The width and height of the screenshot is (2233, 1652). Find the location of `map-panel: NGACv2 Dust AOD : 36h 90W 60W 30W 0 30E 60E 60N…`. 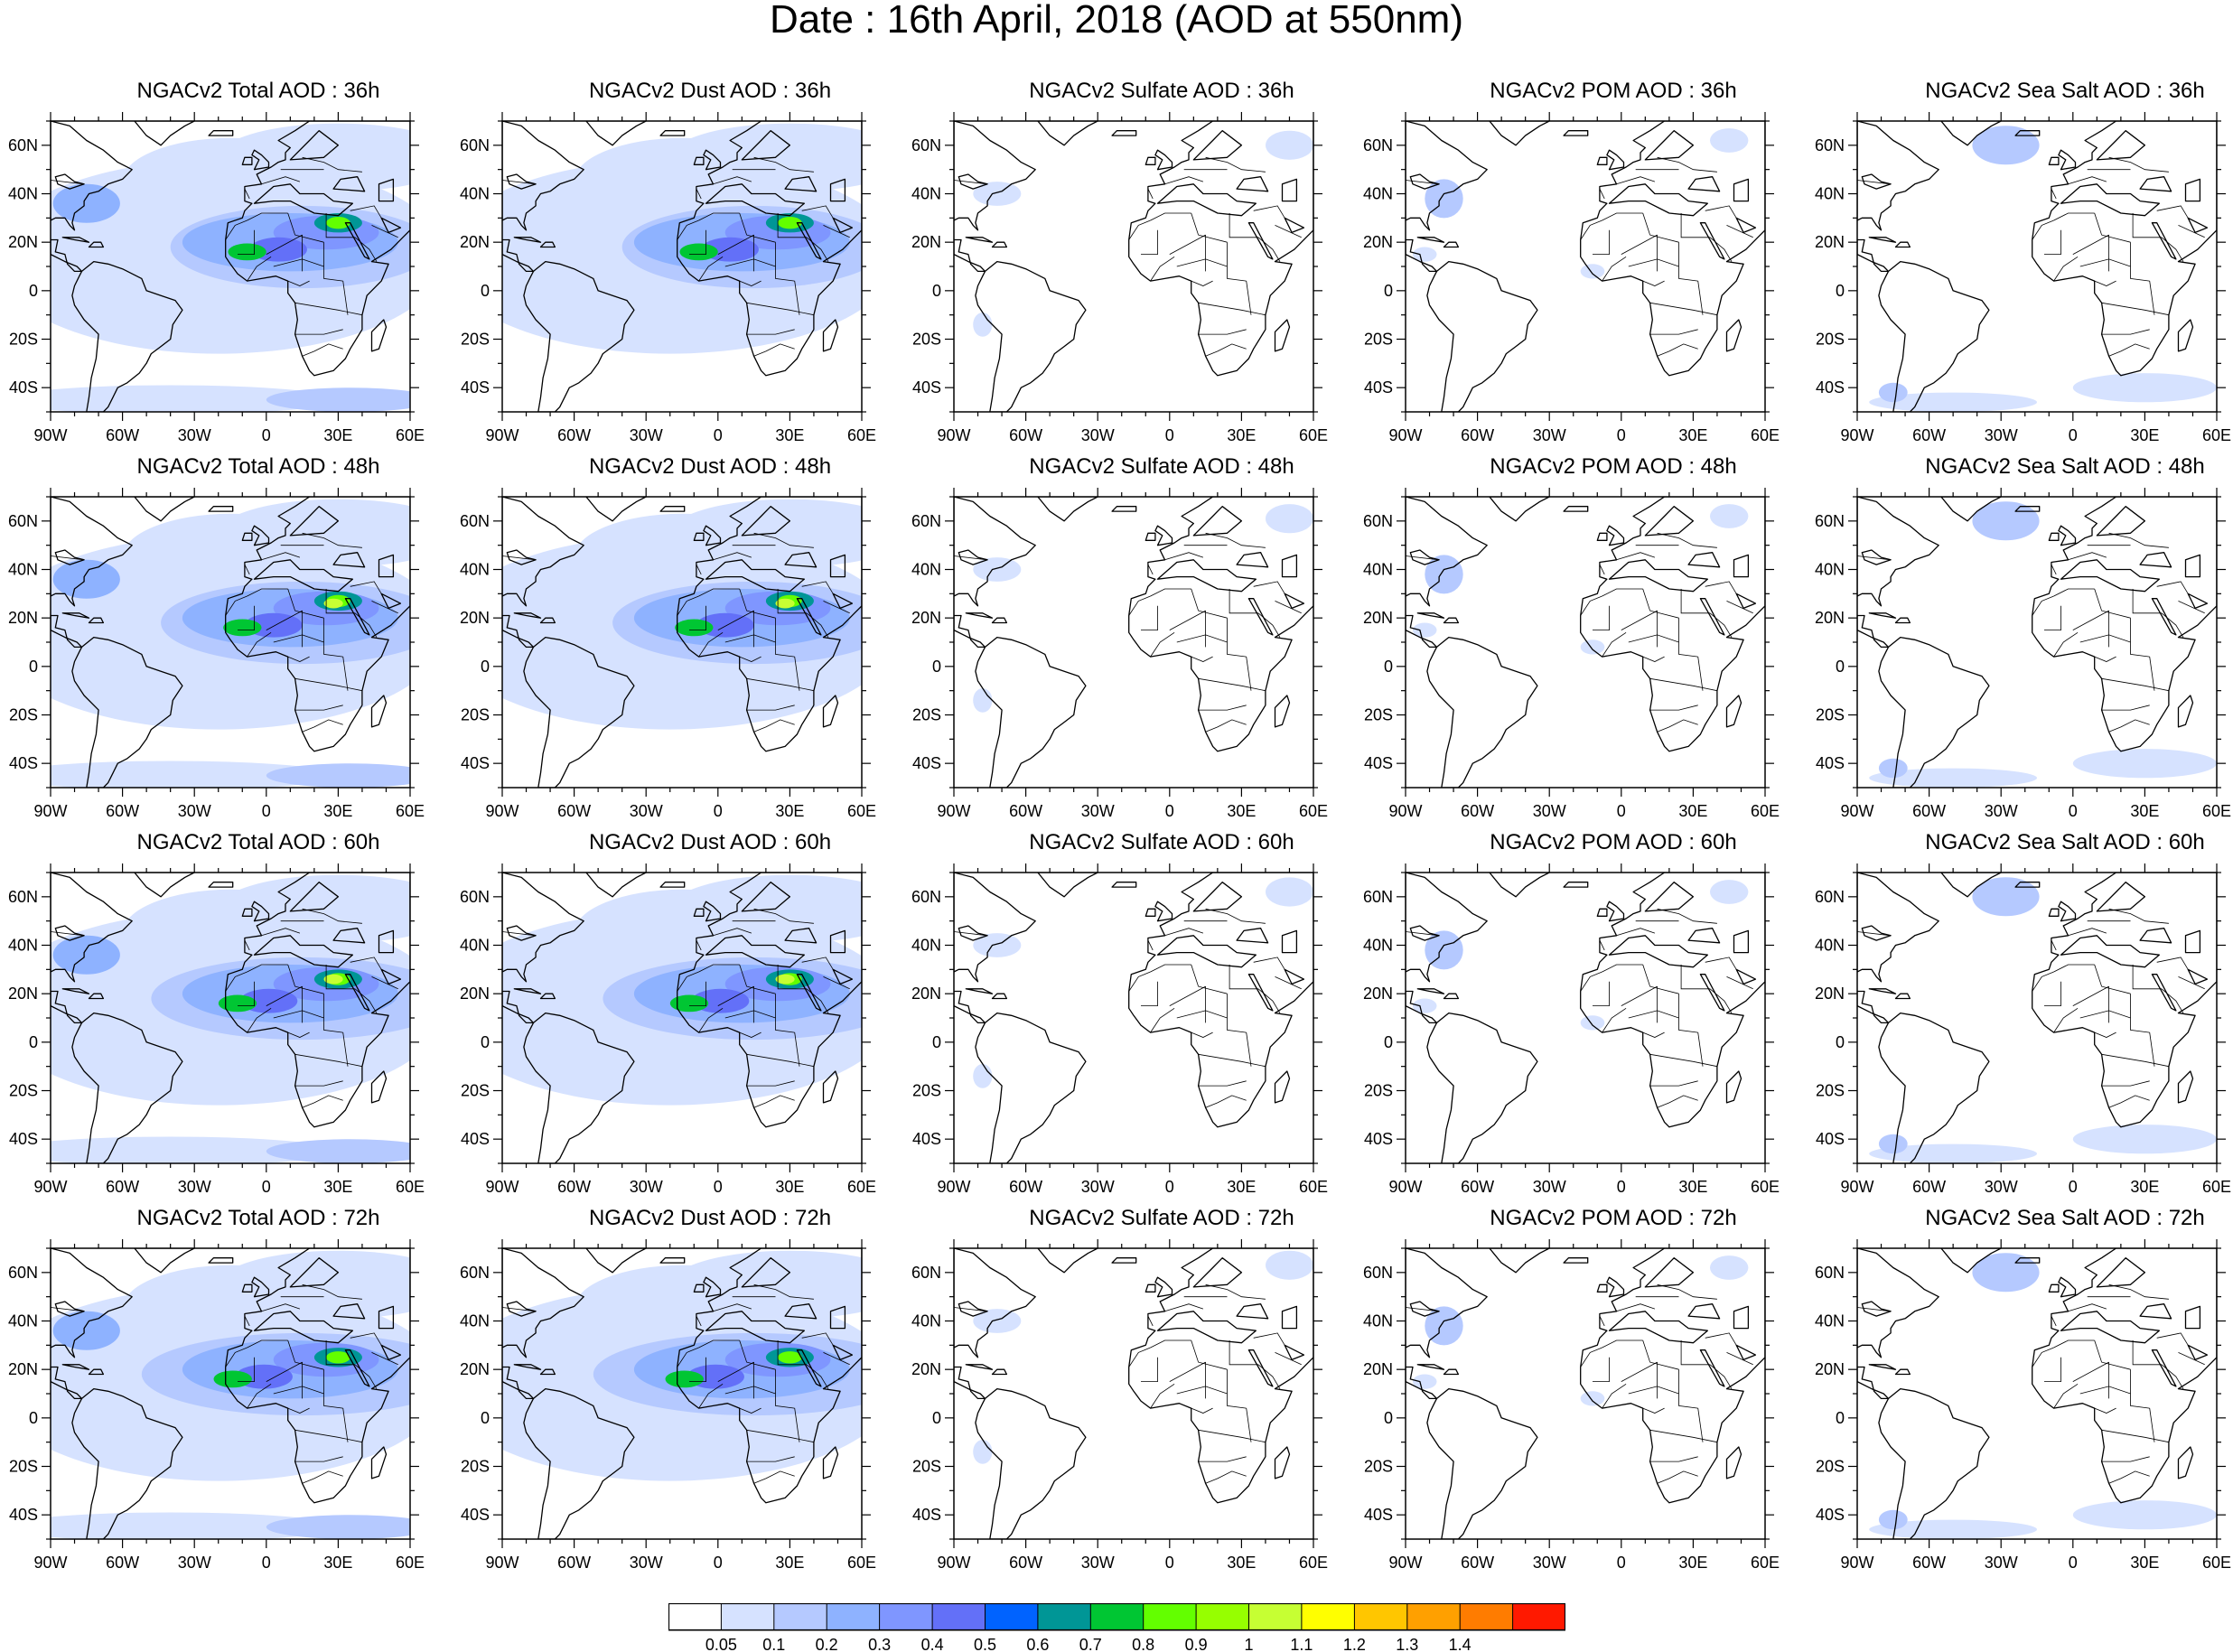

map-panel: NGACv2 Dust AOD : 36h 90W 60W 30W 0 30E 60E 60N… is located at coordinates (668, 270).